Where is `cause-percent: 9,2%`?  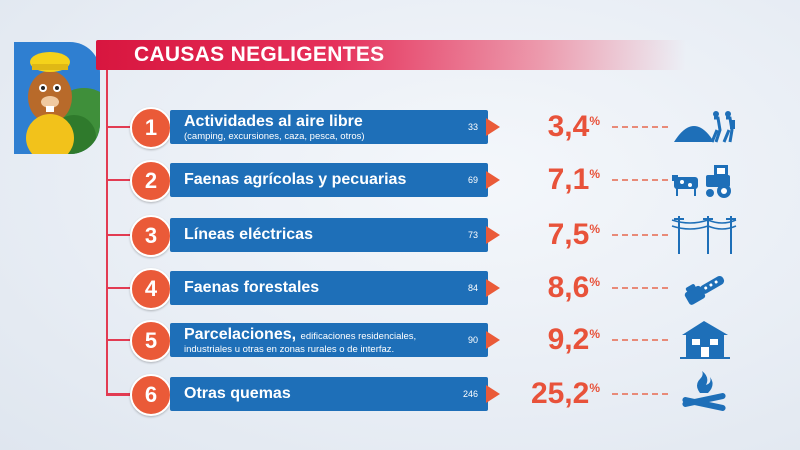 cause-percent: 9,2% is located at coordinates (552, 340).